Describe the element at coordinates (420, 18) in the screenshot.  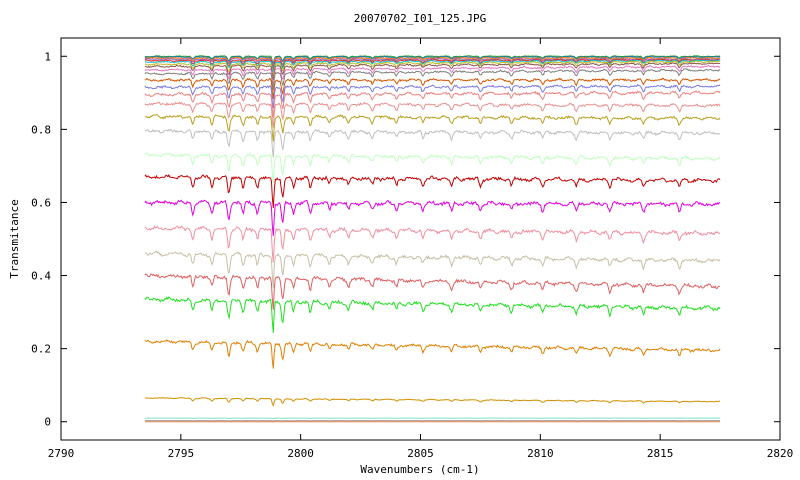
I see `chart-title: 20070702_I01_125.JPG` at that location.